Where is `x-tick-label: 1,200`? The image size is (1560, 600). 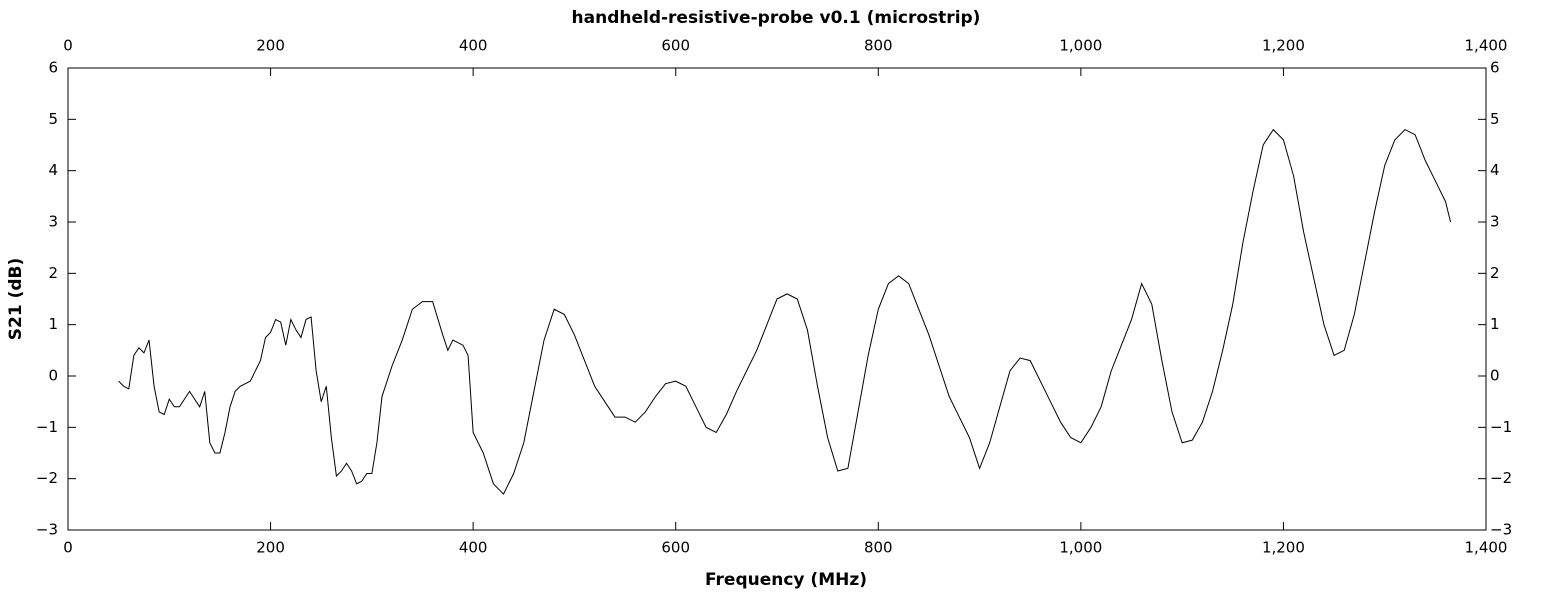 x-tick-label: 1,200 is located at coordinates (1283, 548).